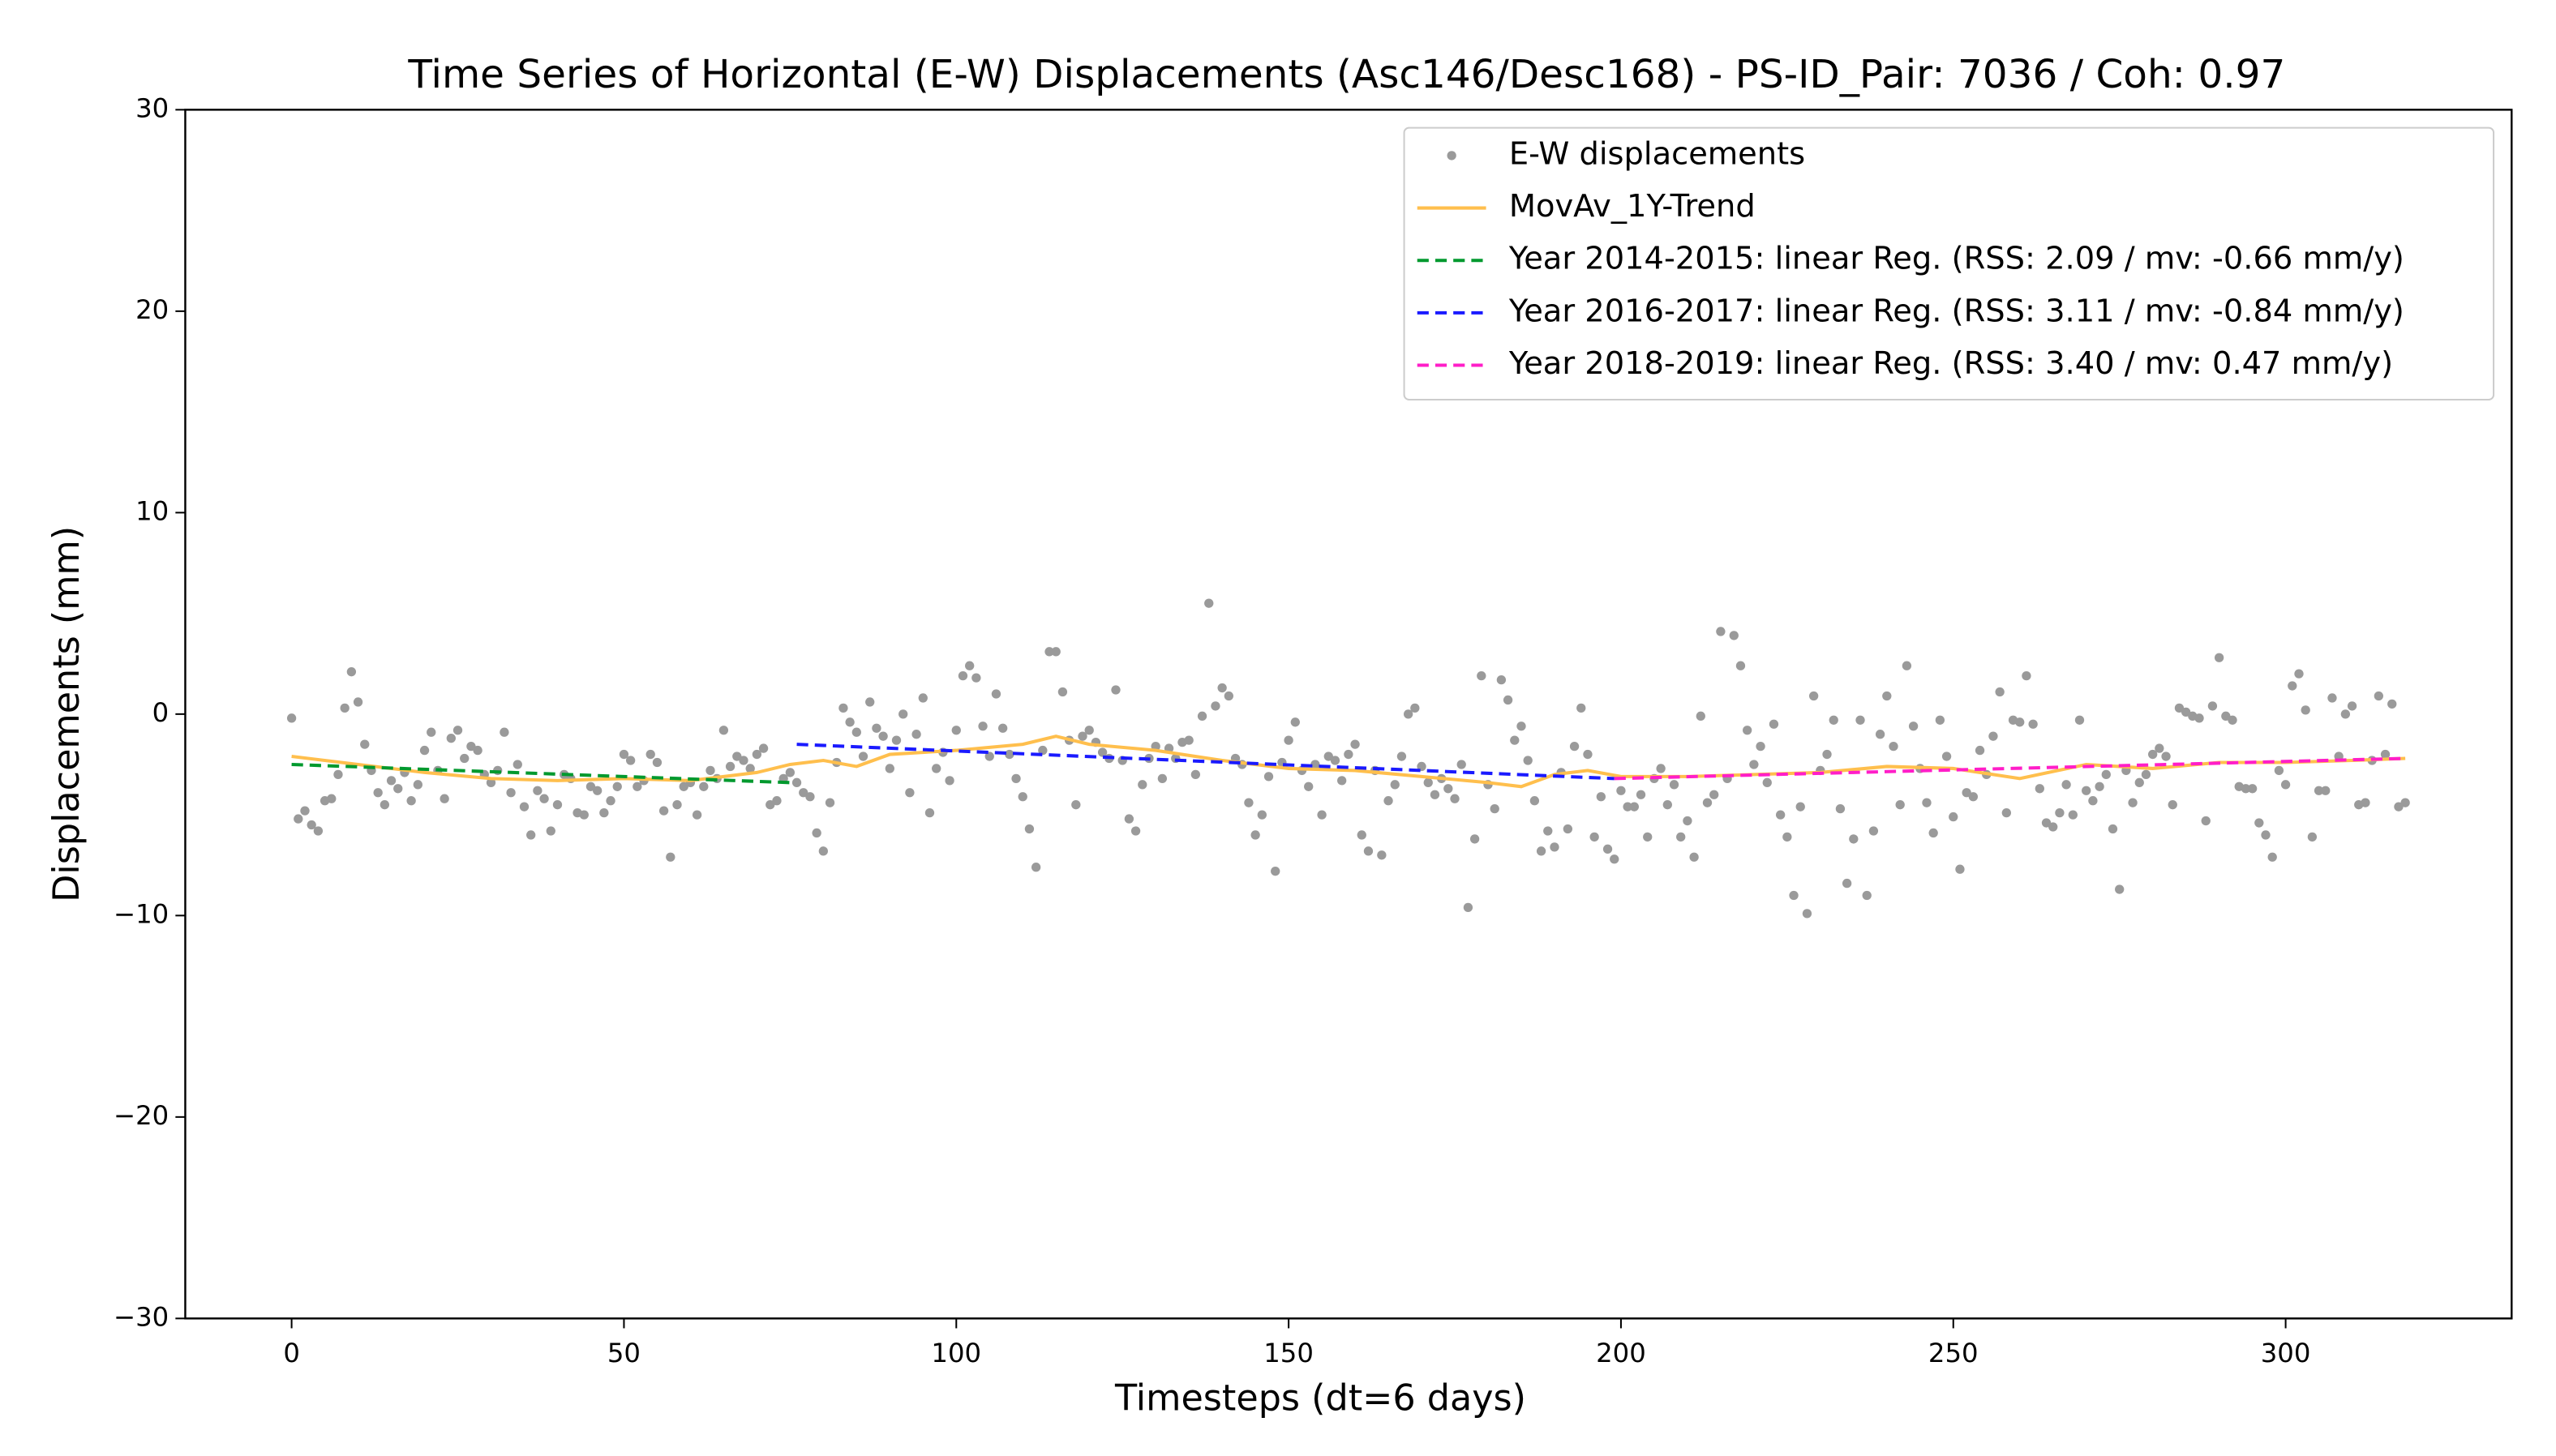 The image size is (2556, 1456). What do you see at coordinates (1657, 154) in the screenshot?
I see `legend-label: E-W displacements` at bounding box center [1657, 154].